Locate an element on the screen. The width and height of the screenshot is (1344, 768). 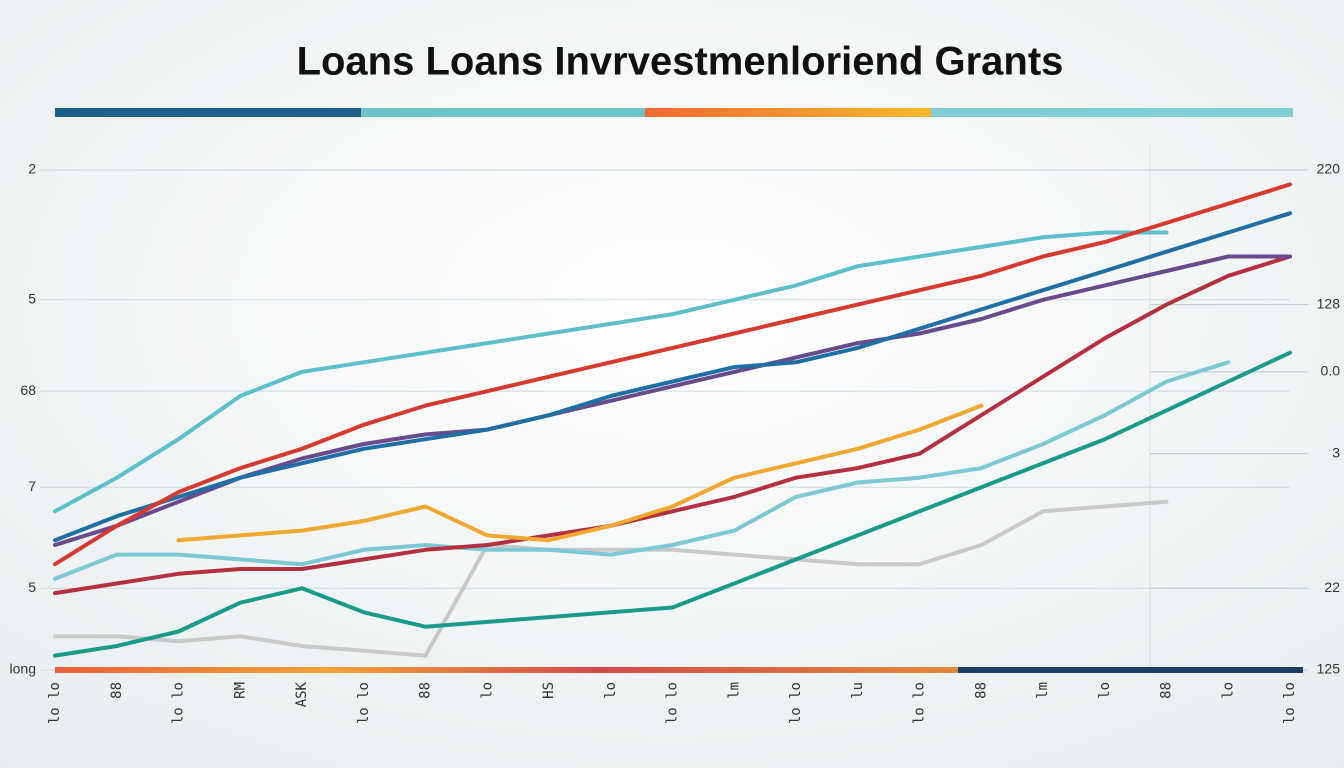
chart-title: Loans Loans Invrvestmenloriend Grants is located at coordinates (680, 62).